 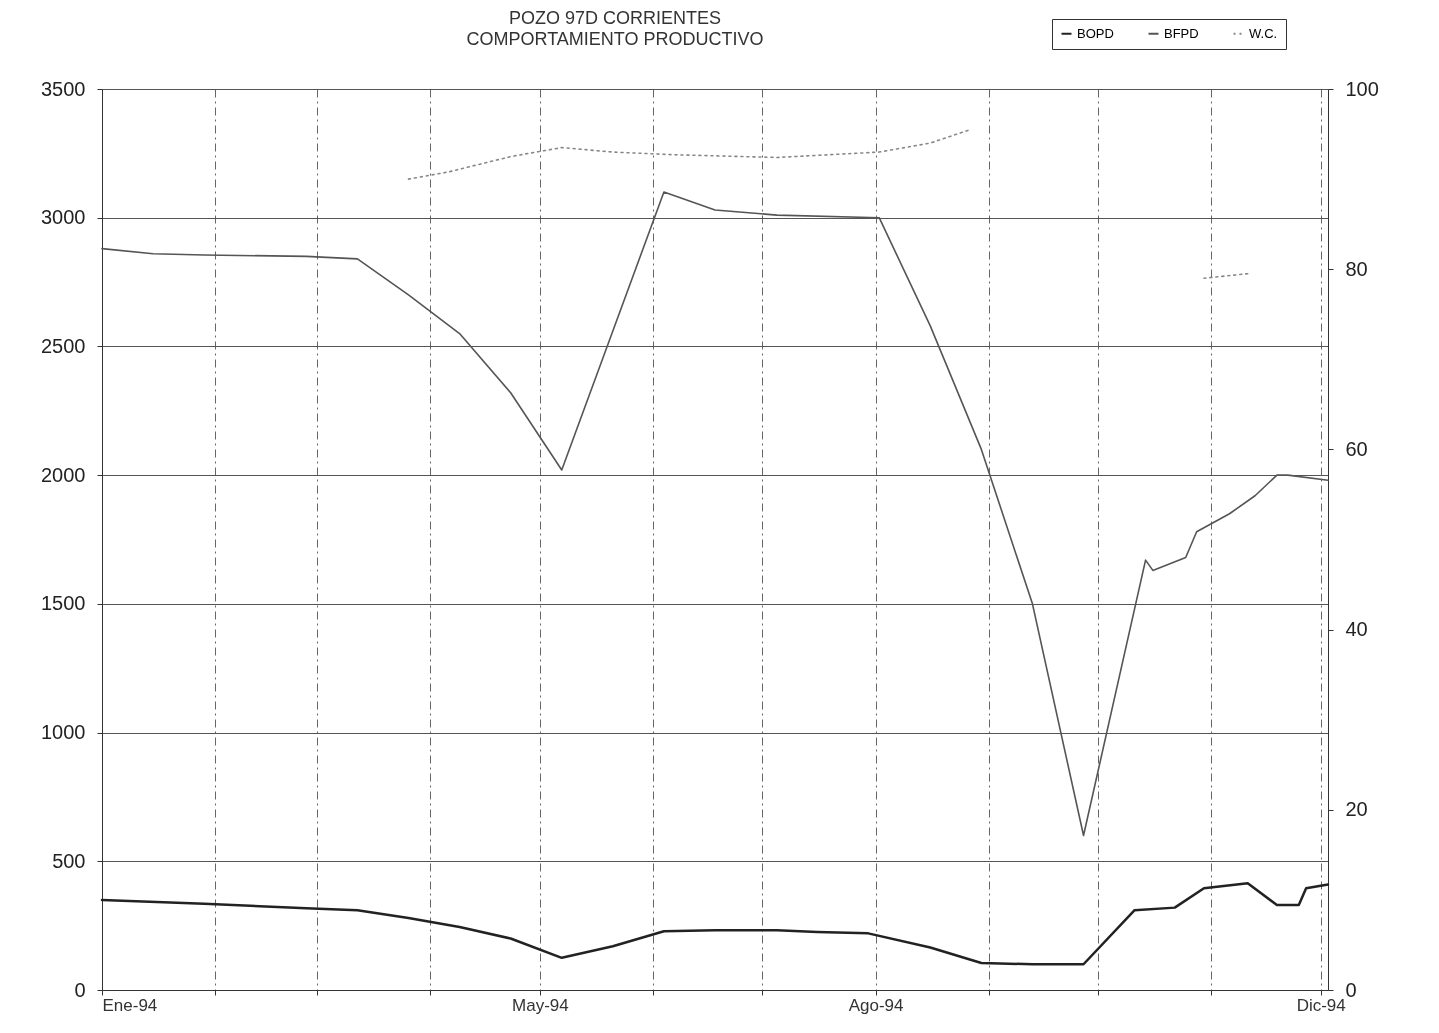 What do you see at coordinates (63, 603) in the screenshot?
I see `y-tick-label: 1500` at bounding box center [63, 603].